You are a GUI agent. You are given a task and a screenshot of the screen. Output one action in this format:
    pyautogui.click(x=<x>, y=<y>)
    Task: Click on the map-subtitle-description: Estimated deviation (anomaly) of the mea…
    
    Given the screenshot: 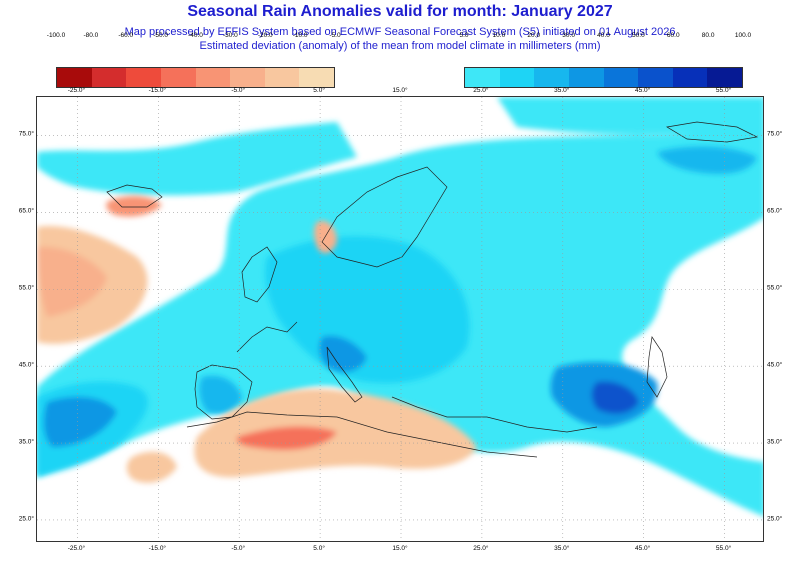 What is the action you would take?
    pyautogui.click(x=400, y=46)
    